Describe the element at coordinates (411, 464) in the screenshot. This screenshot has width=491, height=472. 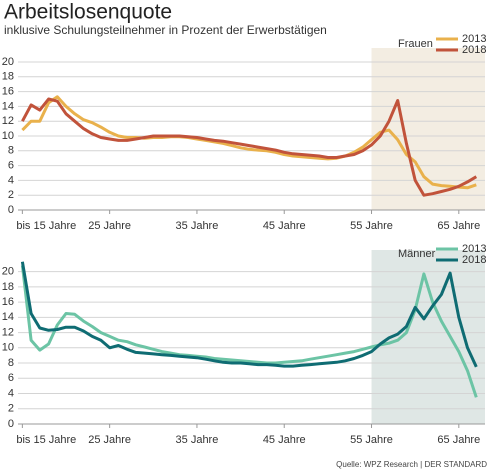
I see `source: Quelle: WPZ Research | DER STANDARD` at that location.